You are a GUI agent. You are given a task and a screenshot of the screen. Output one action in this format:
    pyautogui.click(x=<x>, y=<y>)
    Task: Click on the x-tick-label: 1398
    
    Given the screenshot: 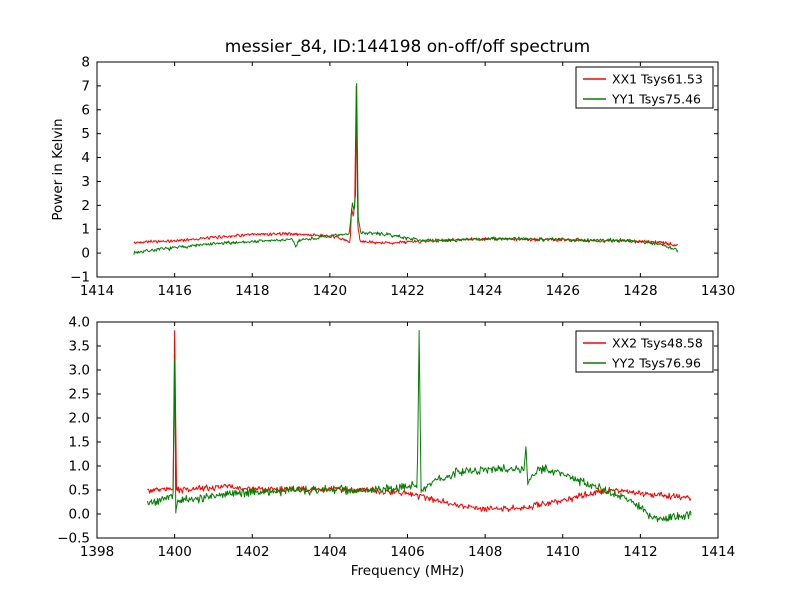 What is the action you would take?
    pyautogui.click(x=97, y=552)
    